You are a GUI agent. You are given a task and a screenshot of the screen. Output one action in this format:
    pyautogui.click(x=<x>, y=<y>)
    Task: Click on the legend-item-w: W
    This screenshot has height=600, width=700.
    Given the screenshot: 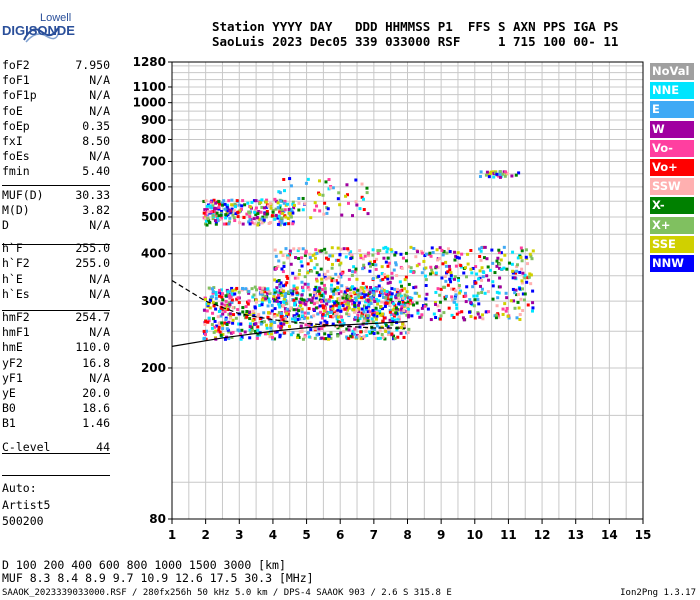 What is the action you would take?
    pyautogui.click(x=672, y=129)
    